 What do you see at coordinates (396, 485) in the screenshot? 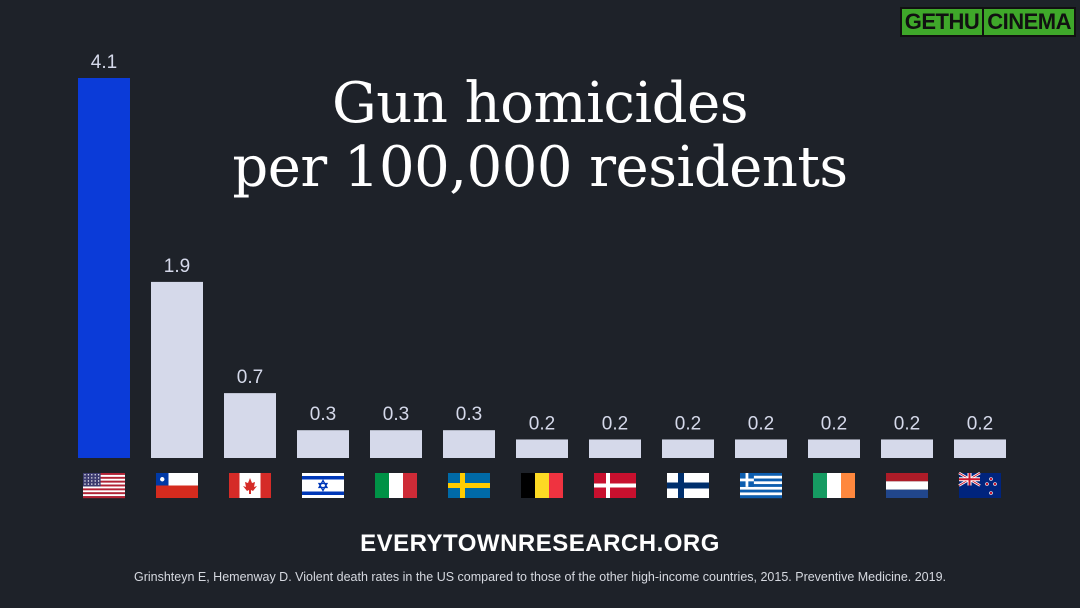
I see `italy-flag` at bounding box center [396, 485].